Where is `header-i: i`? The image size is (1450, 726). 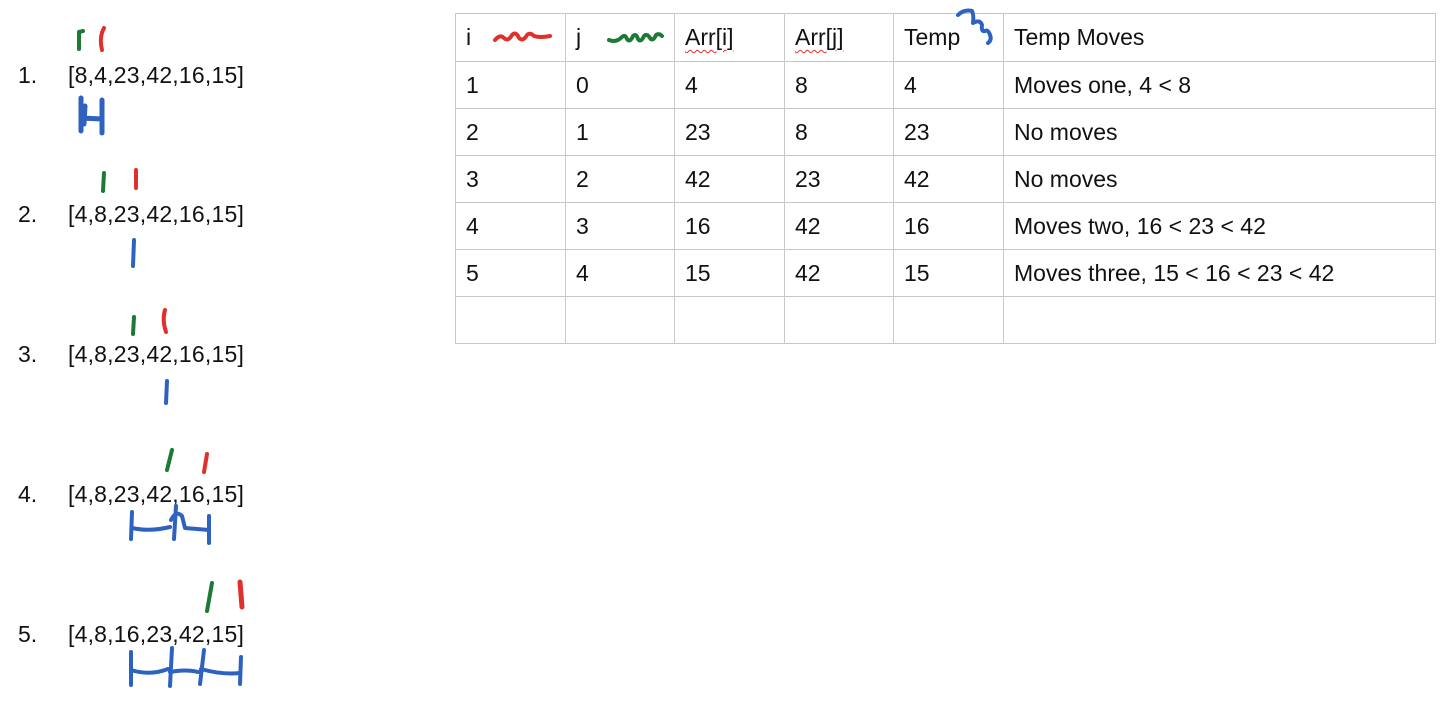
header-i: i is located at coordinates (510, 37).